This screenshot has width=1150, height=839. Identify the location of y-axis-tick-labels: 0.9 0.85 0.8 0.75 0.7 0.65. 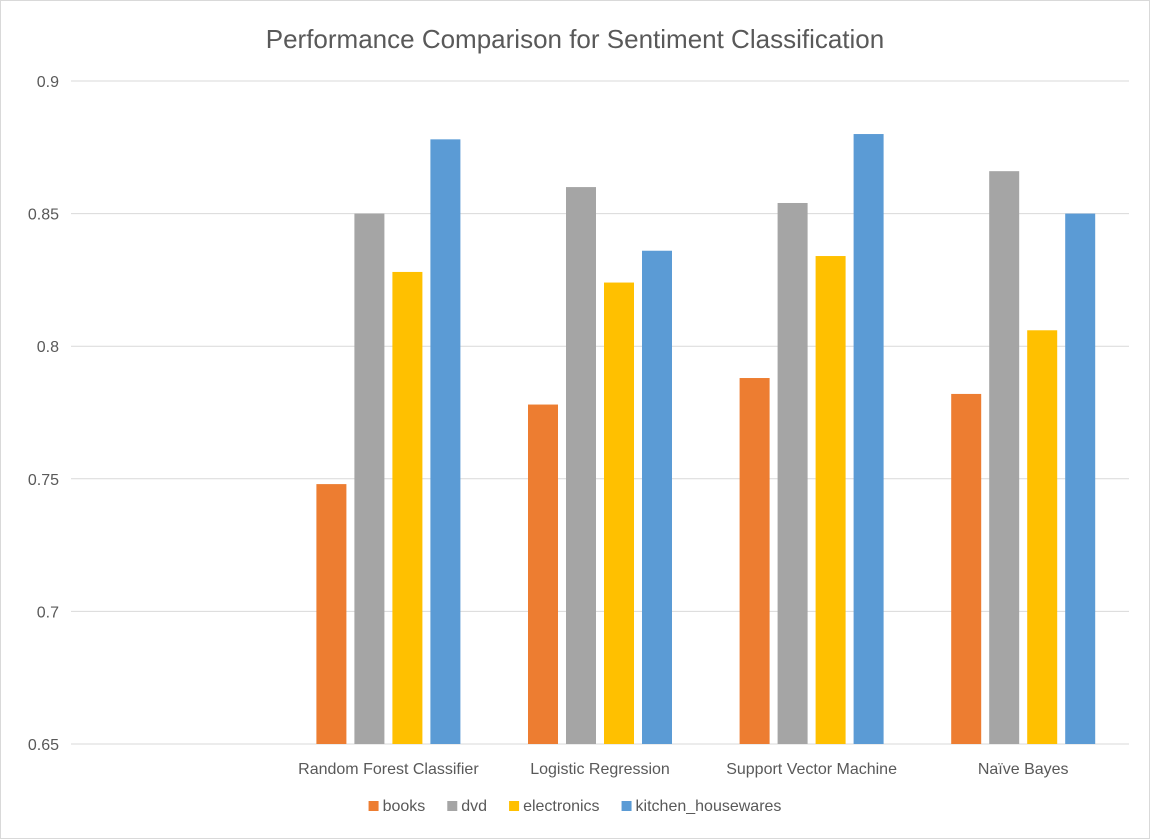
(43, 414).